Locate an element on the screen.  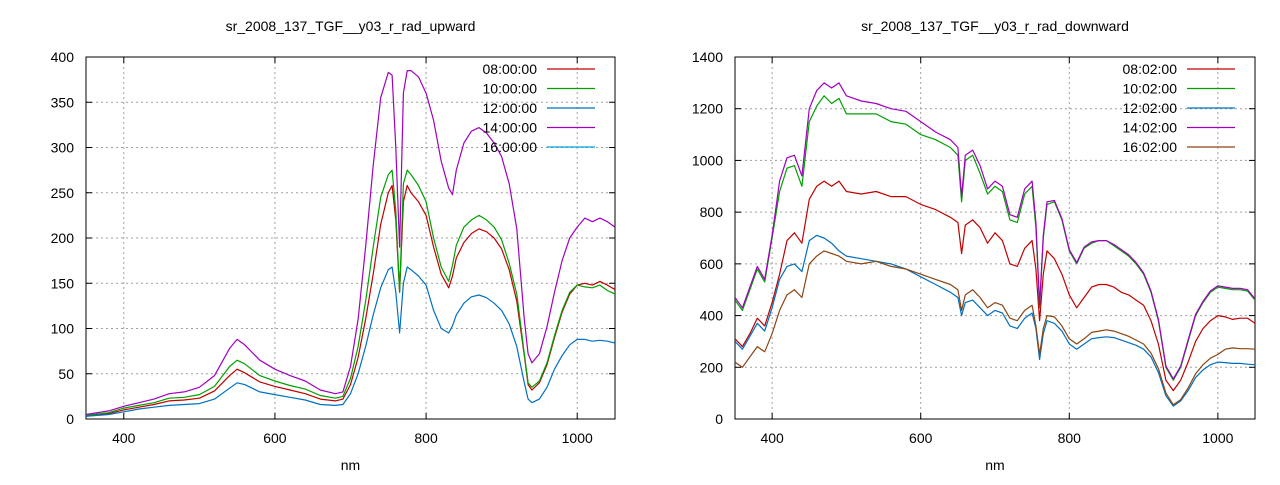
legend-label: 10:00:00 is located at coordinates (510, 89).